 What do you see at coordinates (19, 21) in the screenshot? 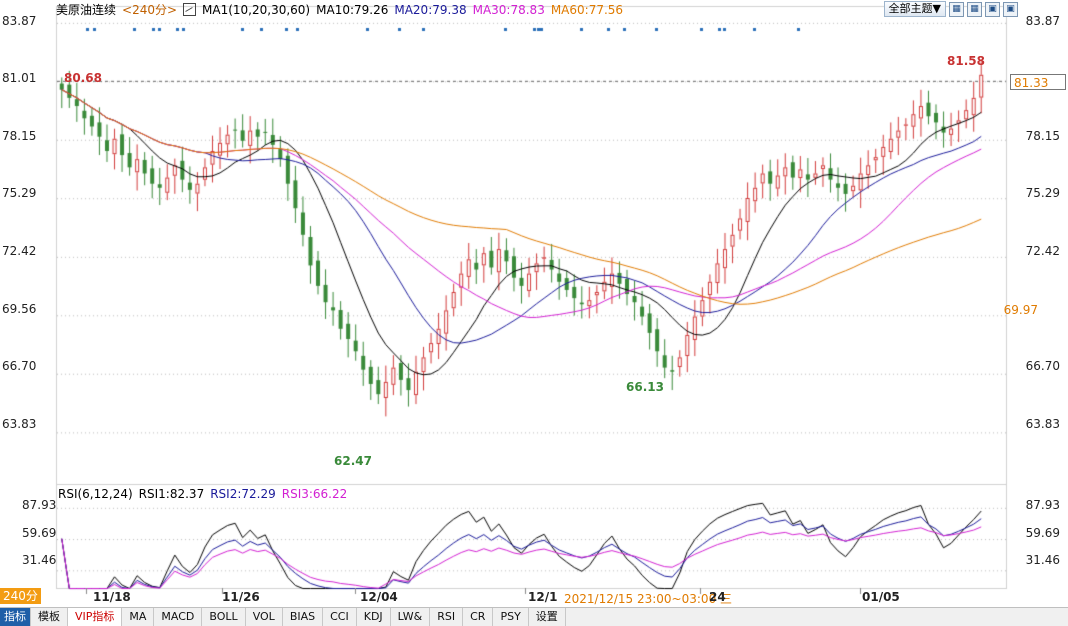
I see `price-axis-label: 83.87` at bounding box center [19, 21].